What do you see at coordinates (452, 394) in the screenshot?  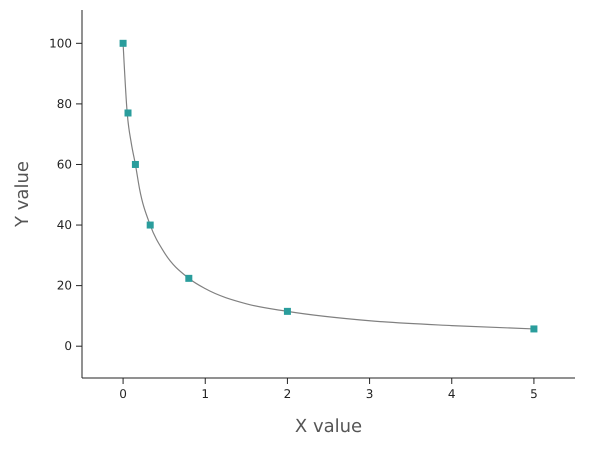 I see `x-tick-label: 4` at bounding box center [452, 394].